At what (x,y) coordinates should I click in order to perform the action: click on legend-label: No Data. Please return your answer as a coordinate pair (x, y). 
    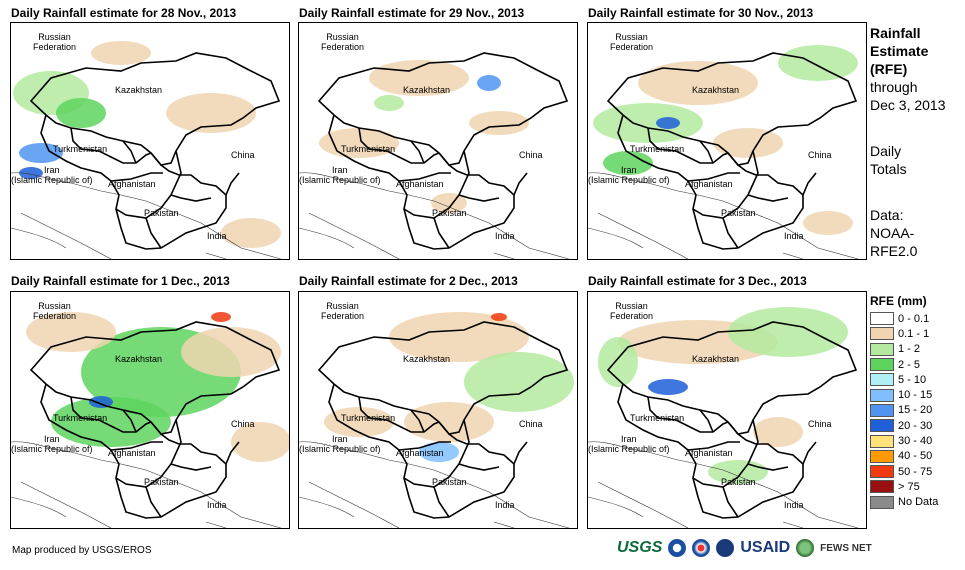
    Looking at the image, I should click on (918, 502).